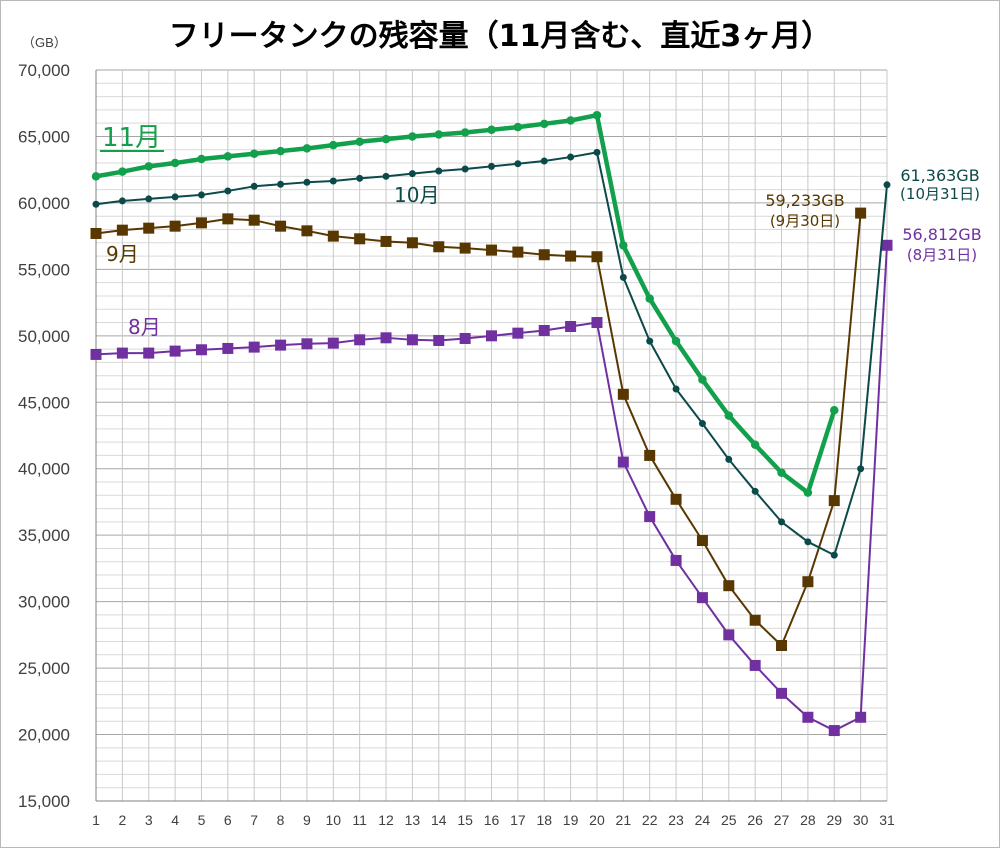 The width and height of the screenshot is (1000, 848). I want to click on x-tick-label: 4, so click(175, 820).